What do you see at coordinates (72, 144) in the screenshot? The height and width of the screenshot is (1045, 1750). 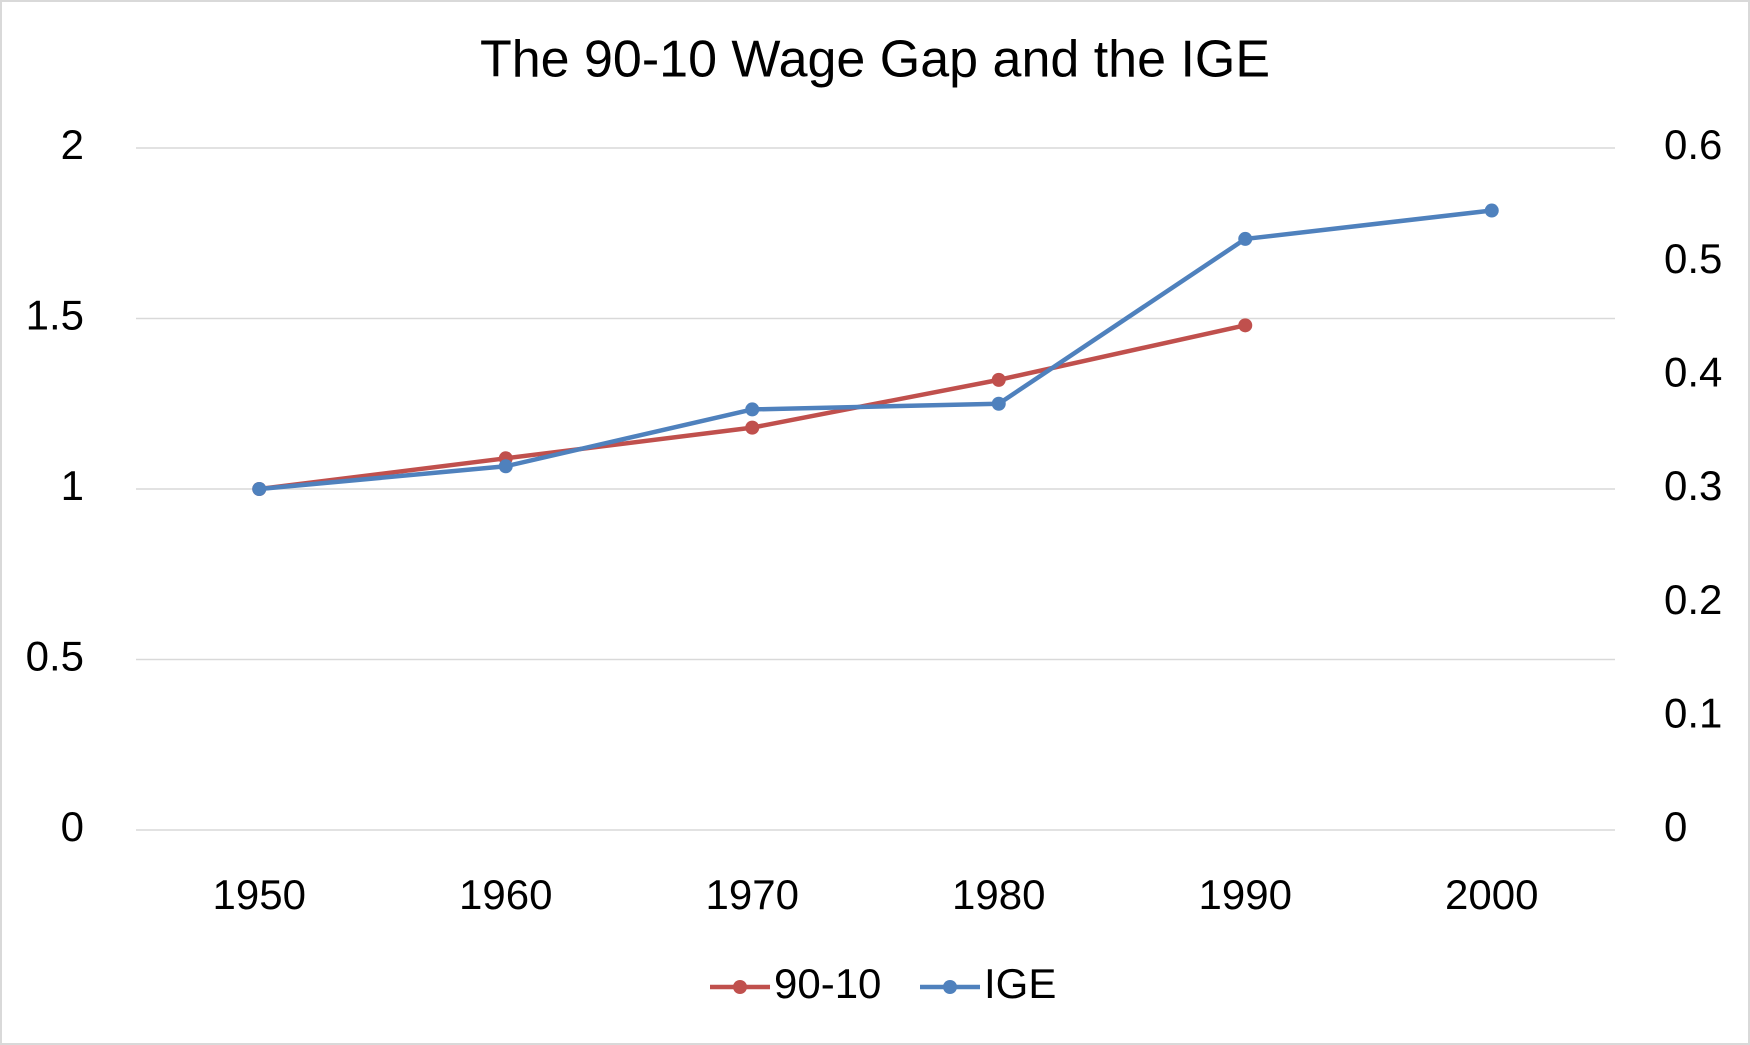 I see `y-tick-label: 2` at bounding box center [72, 144].